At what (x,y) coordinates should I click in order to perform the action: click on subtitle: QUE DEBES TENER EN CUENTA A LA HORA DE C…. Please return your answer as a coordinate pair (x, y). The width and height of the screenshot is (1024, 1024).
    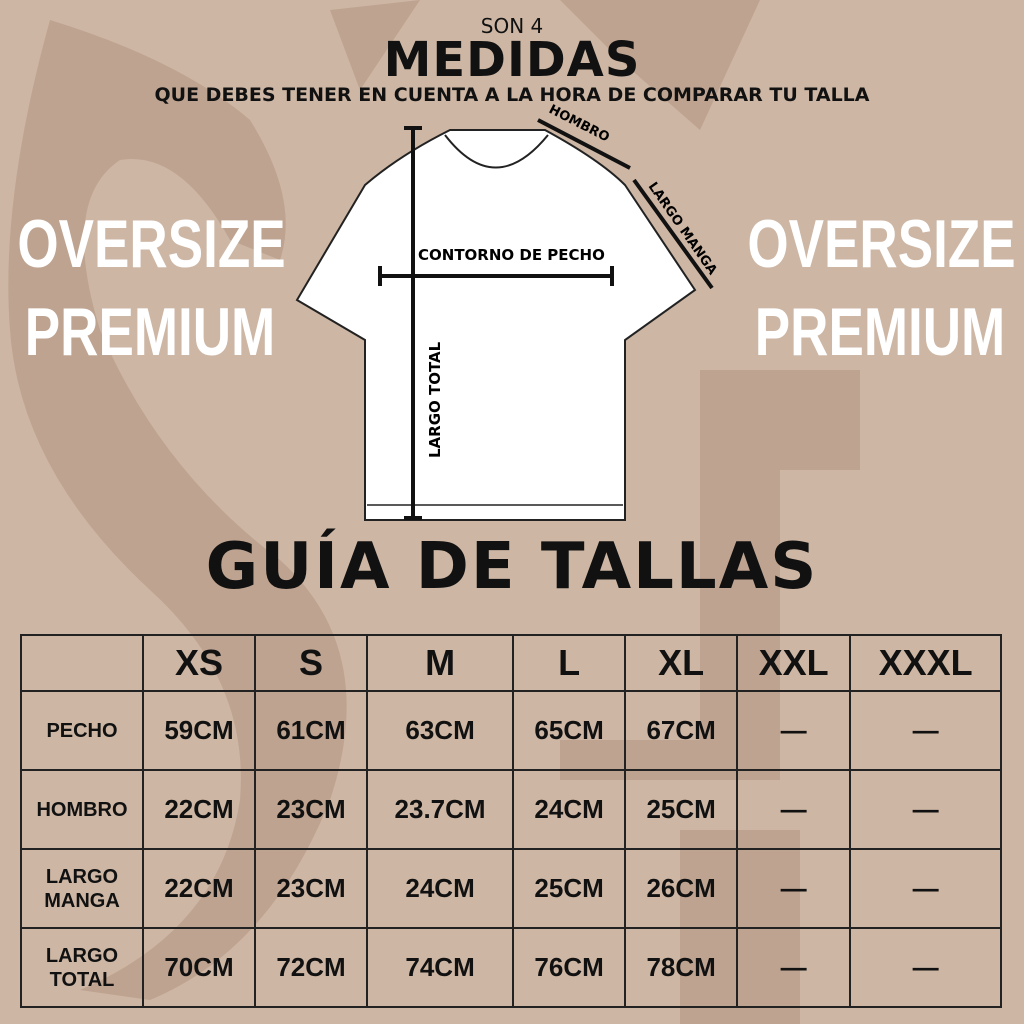
    Looking at the image, I should click on (512, 95).